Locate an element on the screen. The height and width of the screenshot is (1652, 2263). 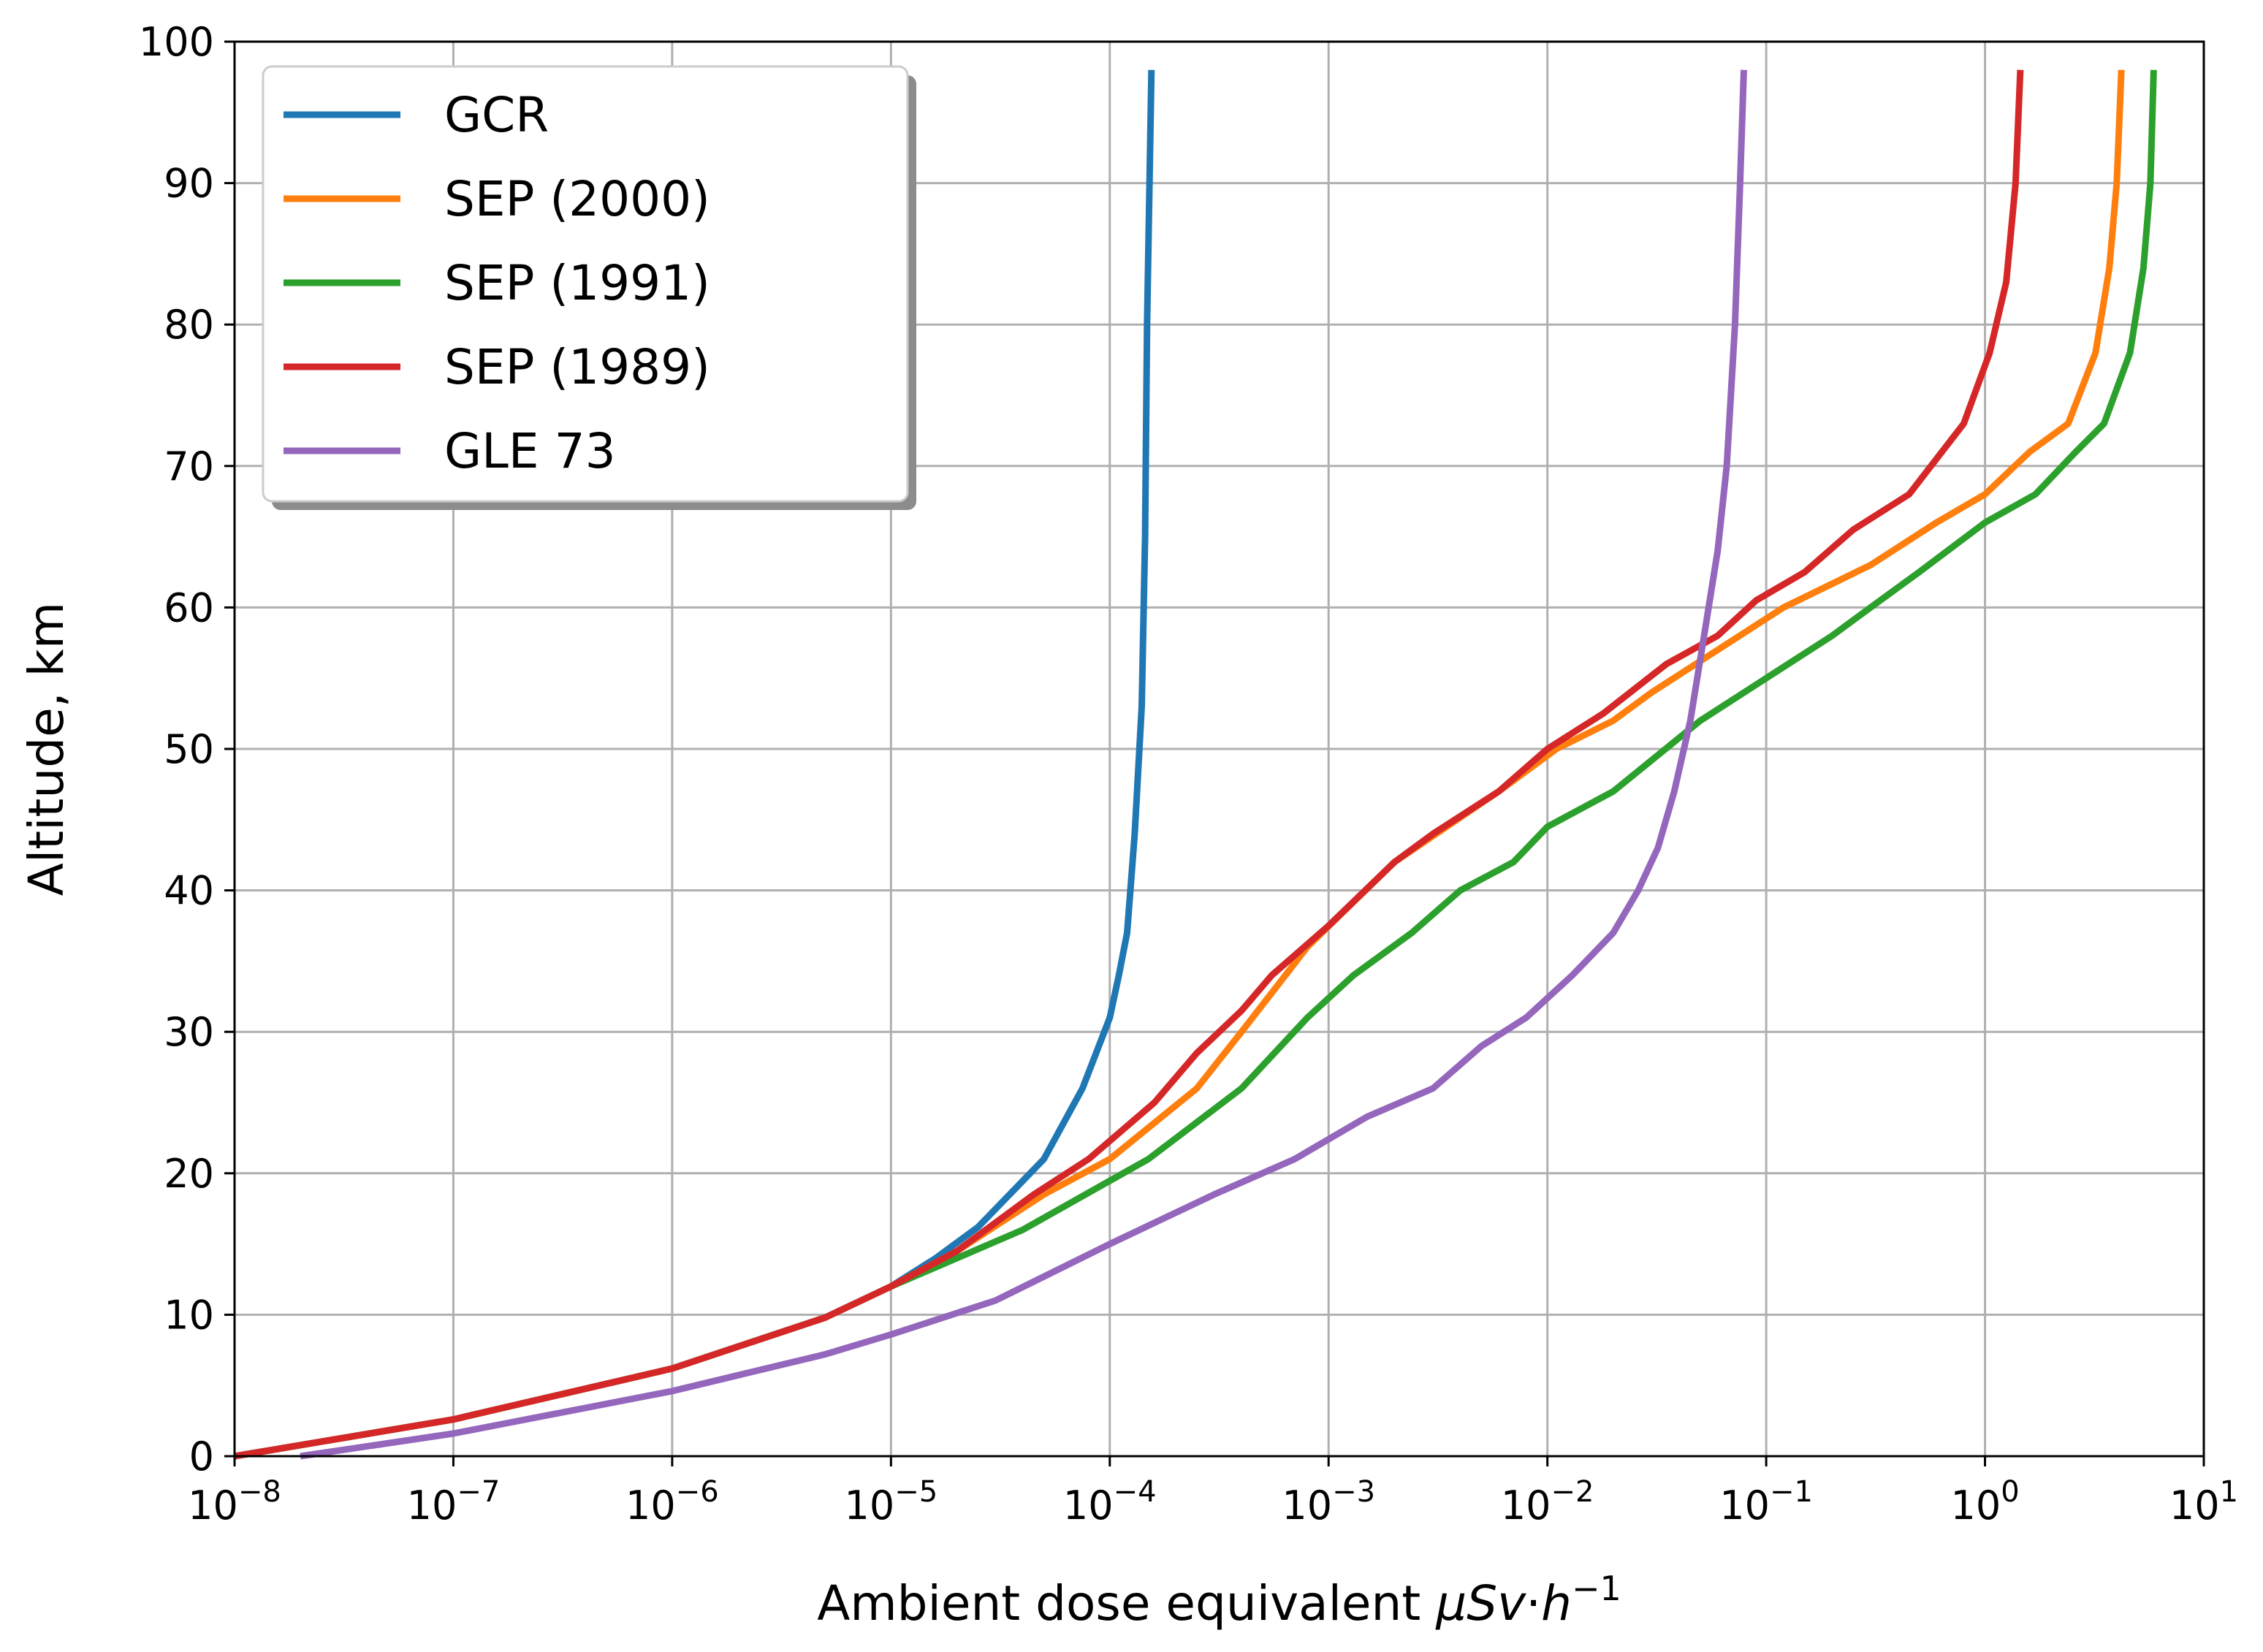
y-tick-label-6: 60 is located at coordinates (189, 608).